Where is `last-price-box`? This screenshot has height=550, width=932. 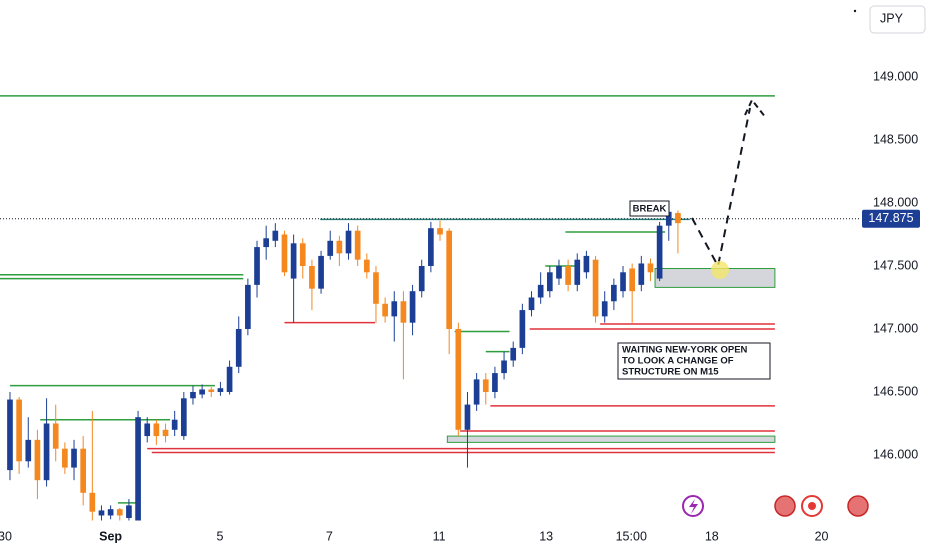
last-price-box is located at coordinates (891, 218).